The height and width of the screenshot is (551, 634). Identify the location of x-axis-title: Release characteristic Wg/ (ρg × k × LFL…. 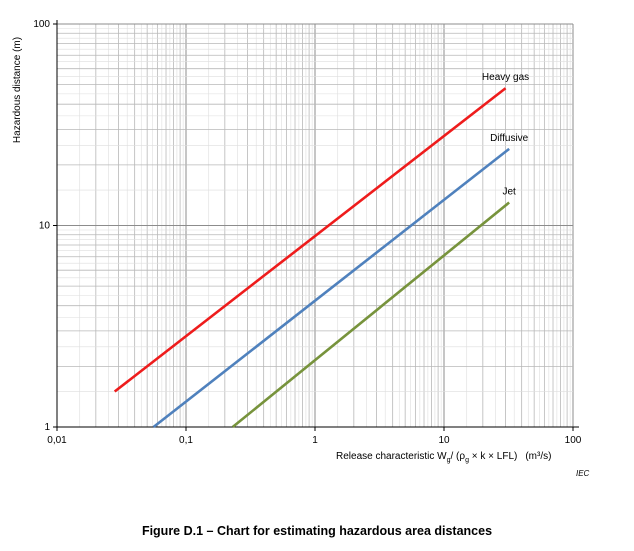
(443, 457).